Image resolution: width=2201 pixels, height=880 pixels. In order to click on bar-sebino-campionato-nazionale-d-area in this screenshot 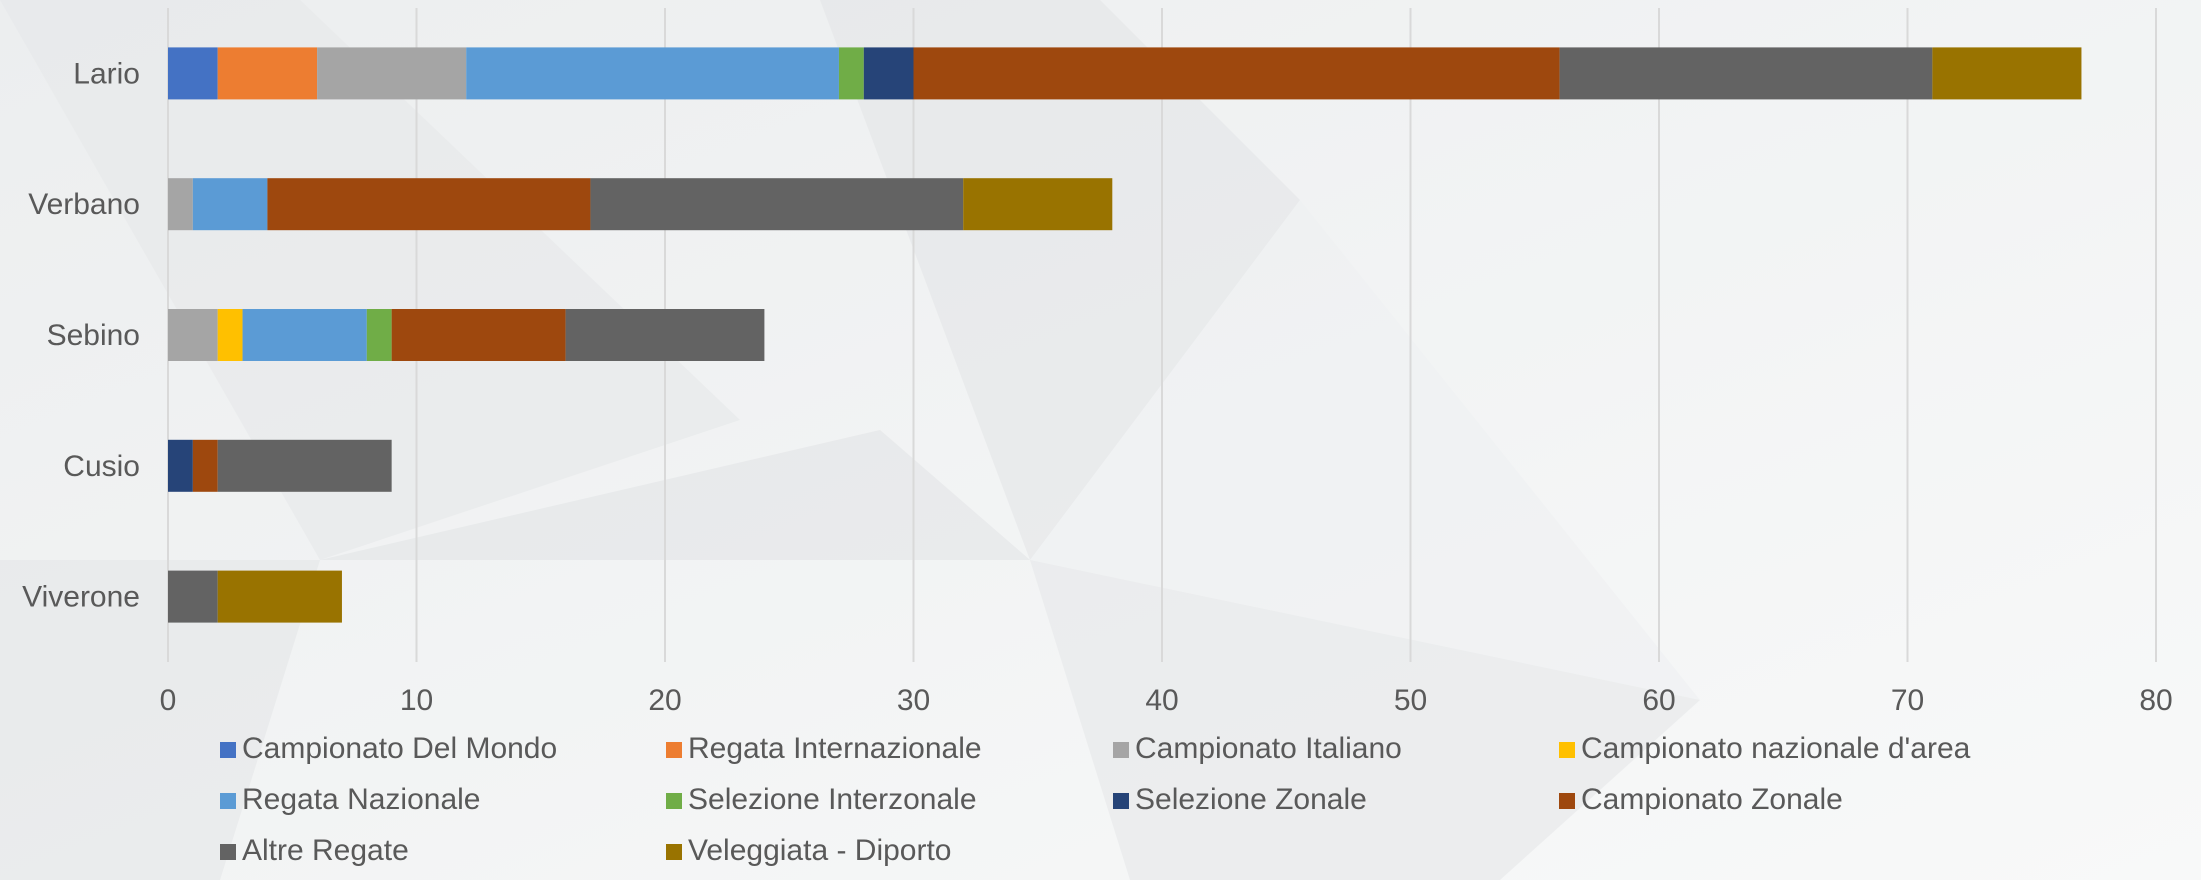, I will do `click(230, 335)`.